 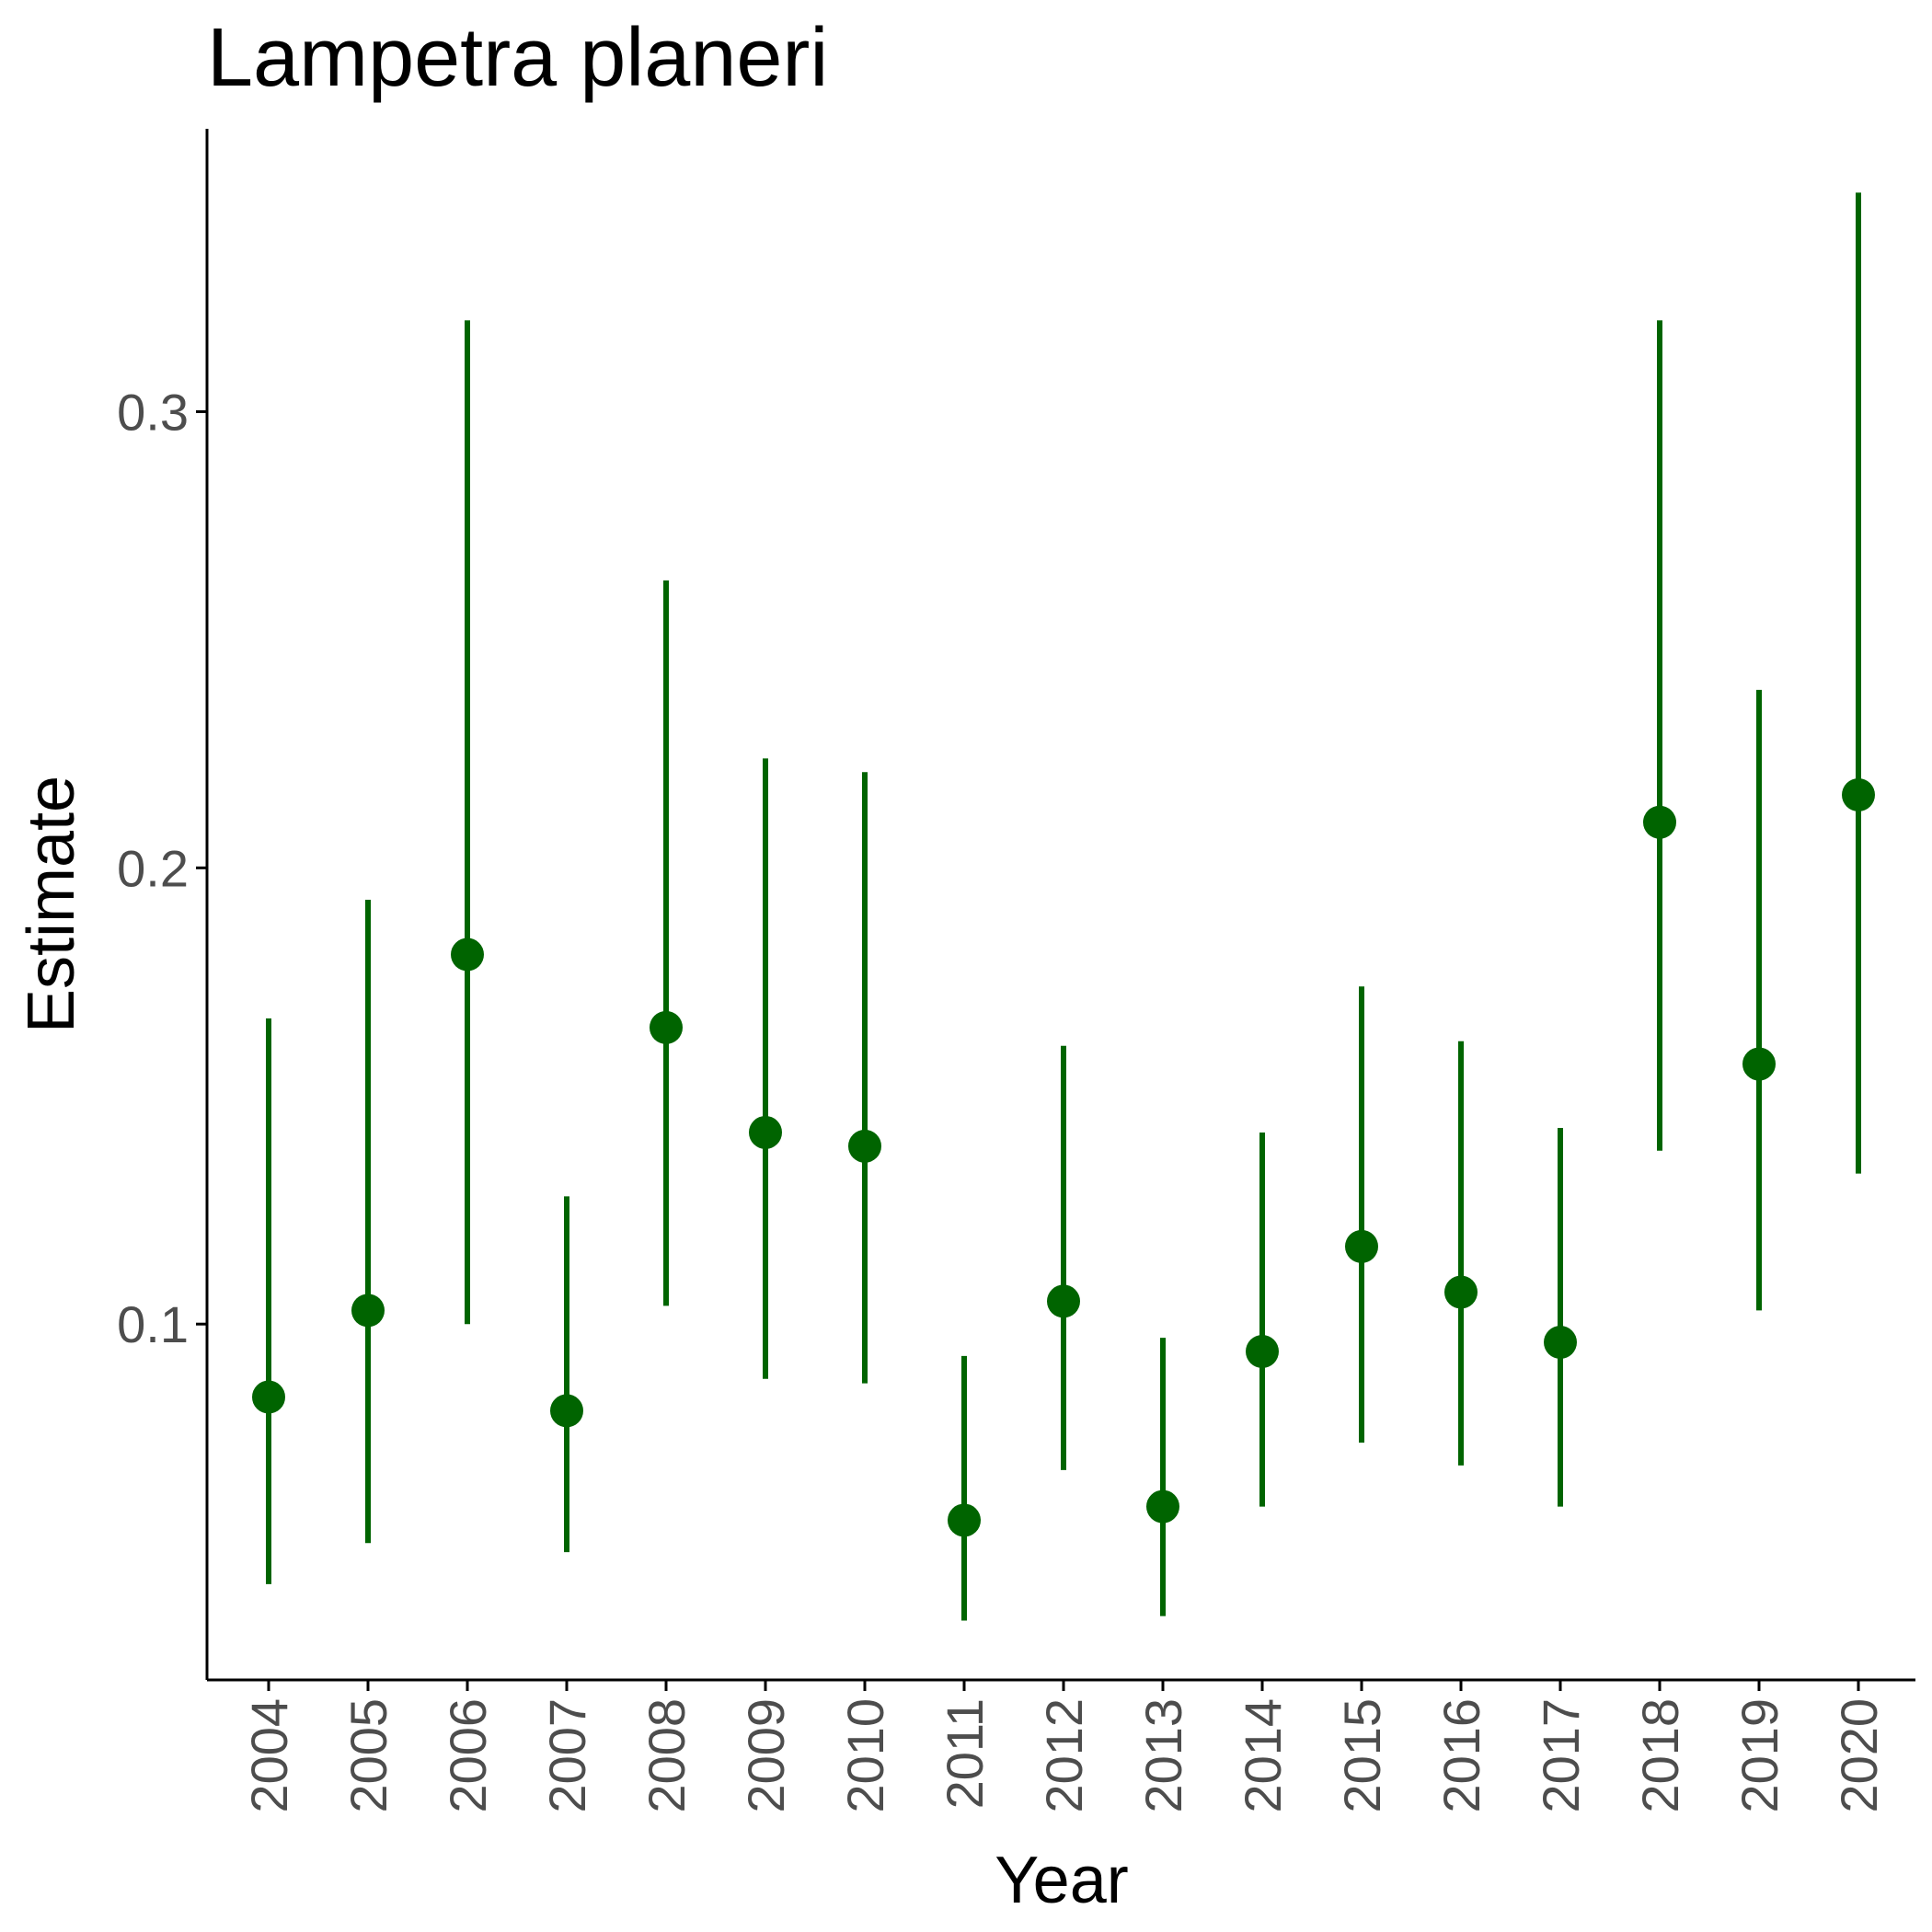 What do you see at coordinates (965, 1753) in the screenshot?
I see `x-tick-label: 2011` at bounding box center [965, 1753].